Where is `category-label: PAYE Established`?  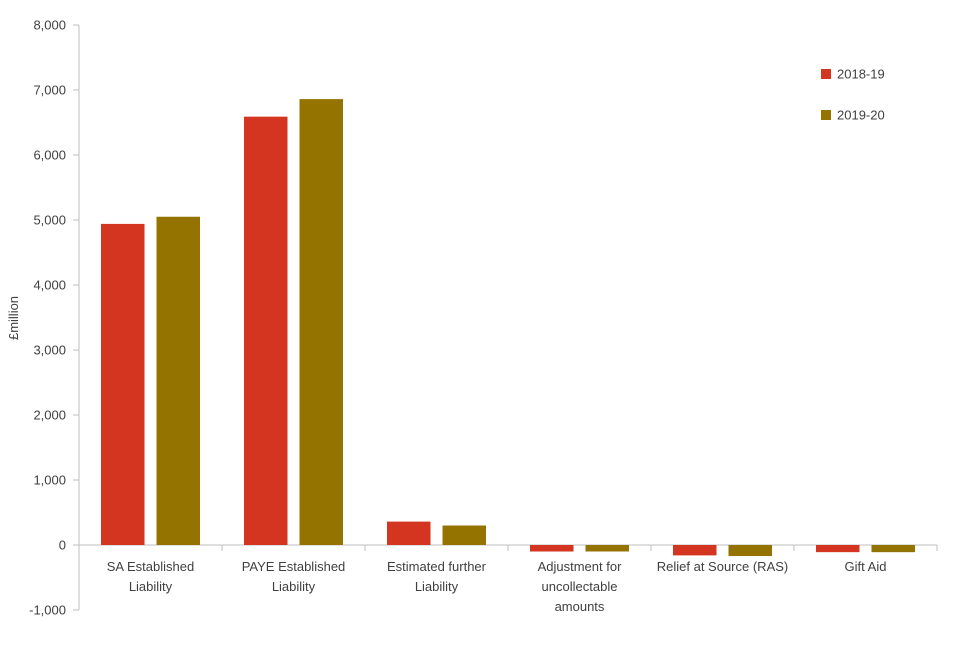 category-label: PAYE Established is located at coordinates (294, 566).